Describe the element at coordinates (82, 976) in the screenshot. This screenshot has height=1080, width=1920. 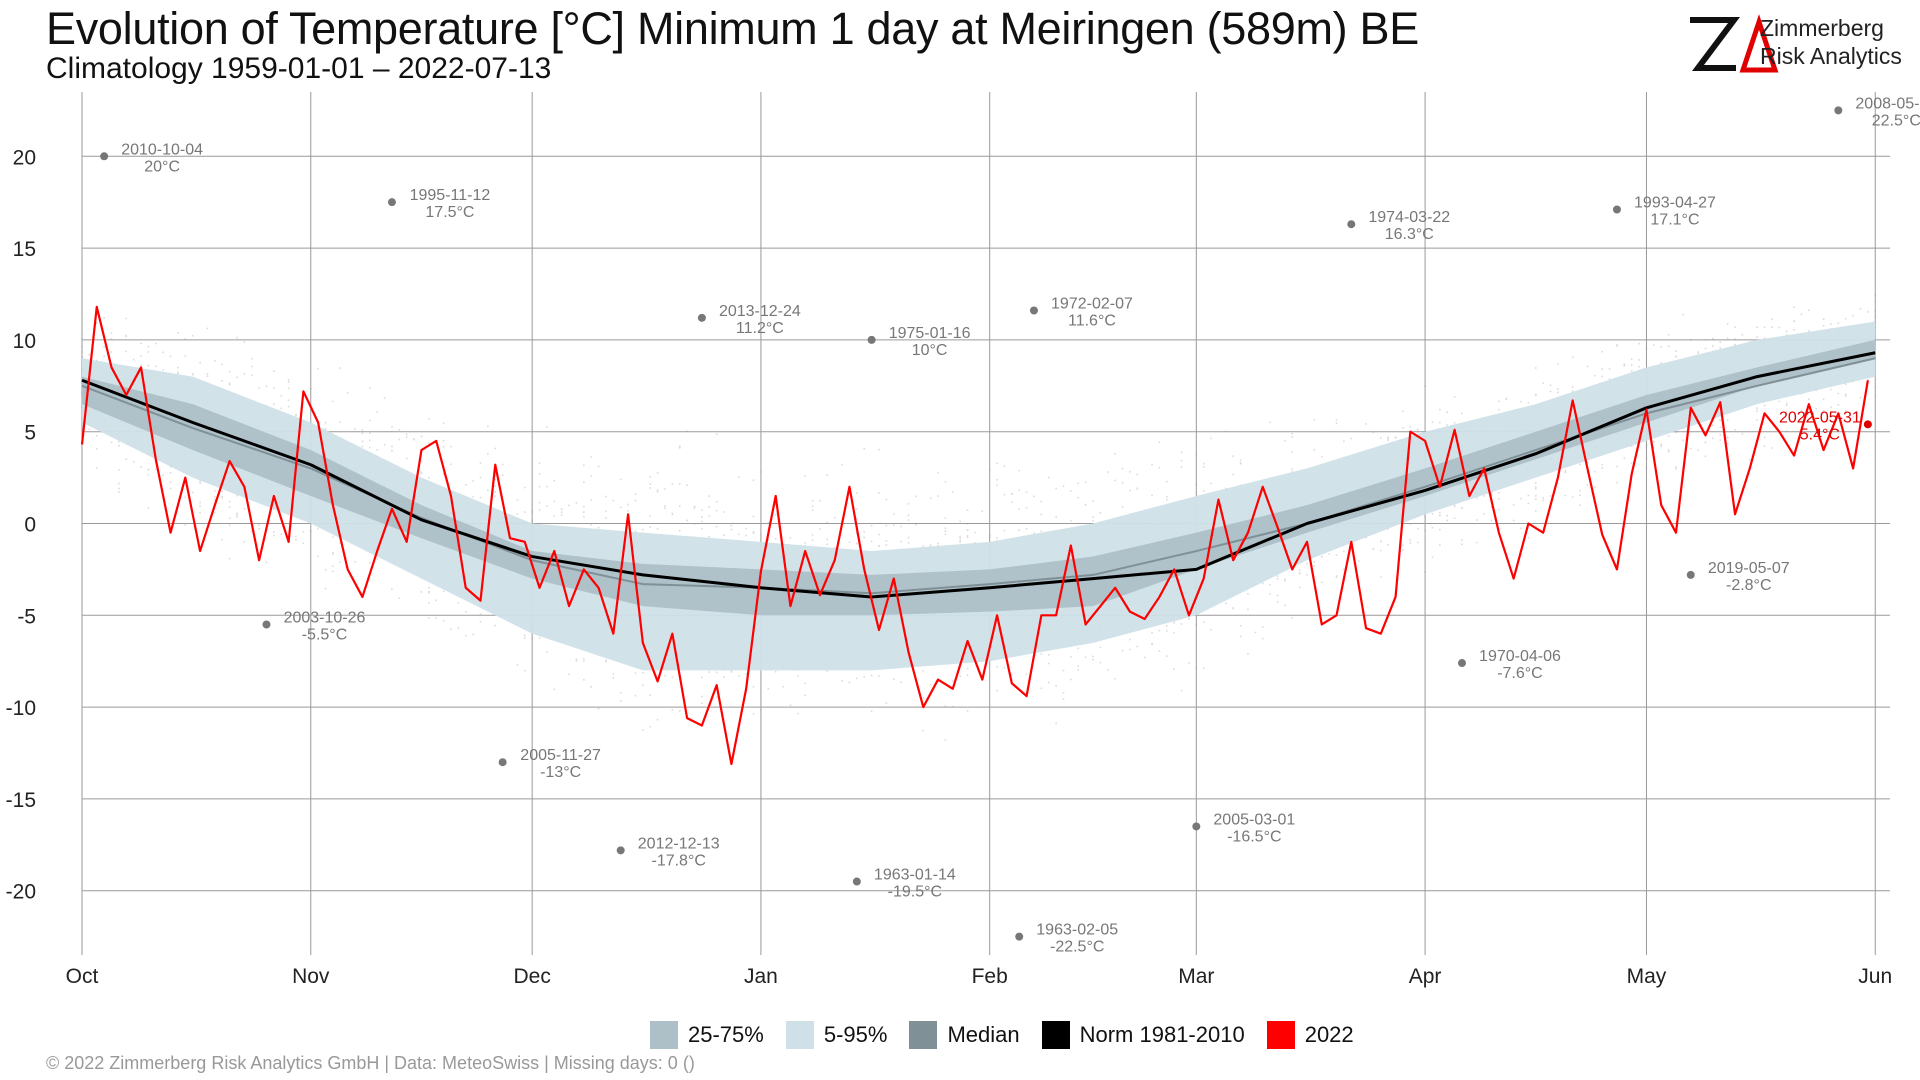
I see `x-tick-label: Oct` at that location.